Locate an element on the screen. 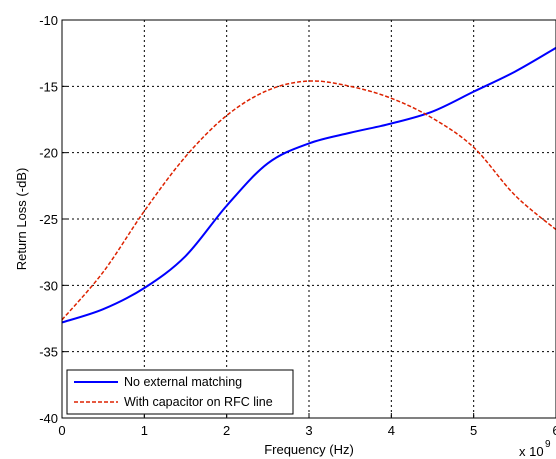  x-tick-label: 3 is located at coordinates (308, 430).